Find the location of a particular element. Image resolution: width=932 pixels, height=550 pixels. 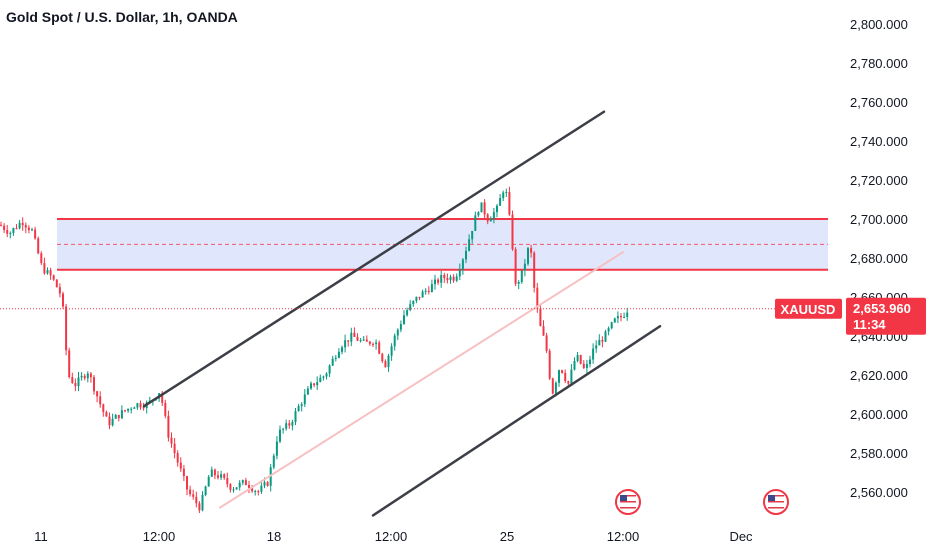

time-axis: 11 12:00 18 12:00 25 12:00 Dec is located at coordinates (393, 536).